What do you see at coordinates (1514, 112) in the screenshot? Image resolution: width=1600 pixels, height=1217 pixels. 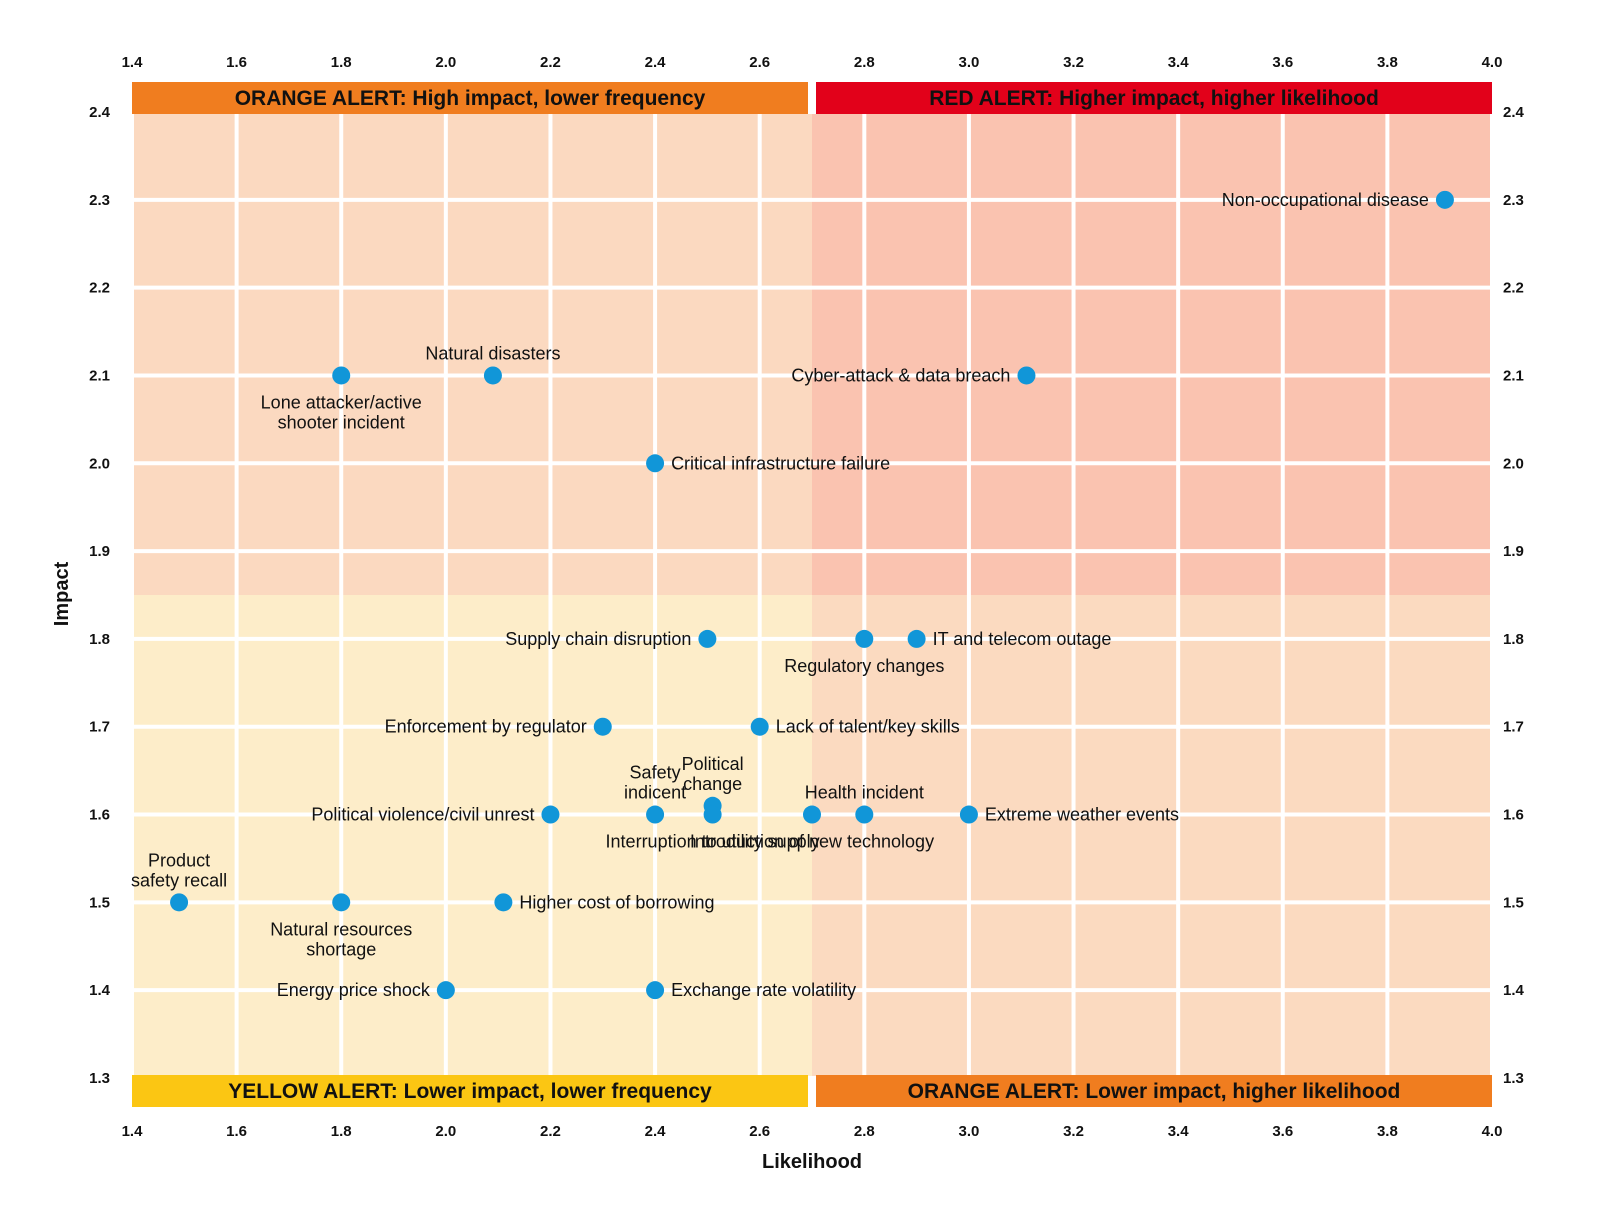 I see `y-tick-label-right: 2.4` at bounding box center [1514, 112].